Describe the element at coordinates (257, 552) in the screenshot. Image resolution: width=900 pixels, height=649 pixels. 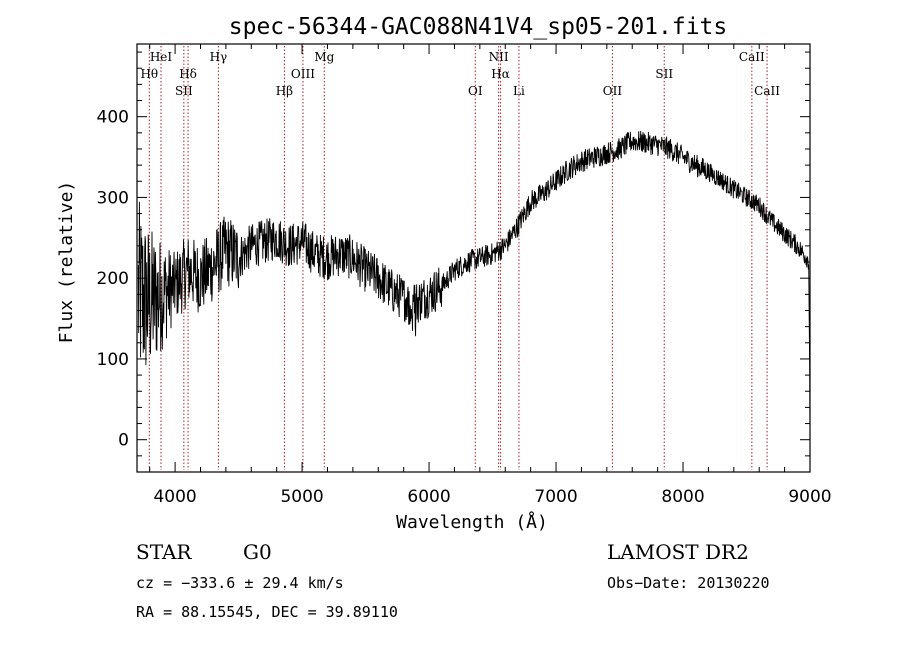
I see `subclass: G0` at that location.